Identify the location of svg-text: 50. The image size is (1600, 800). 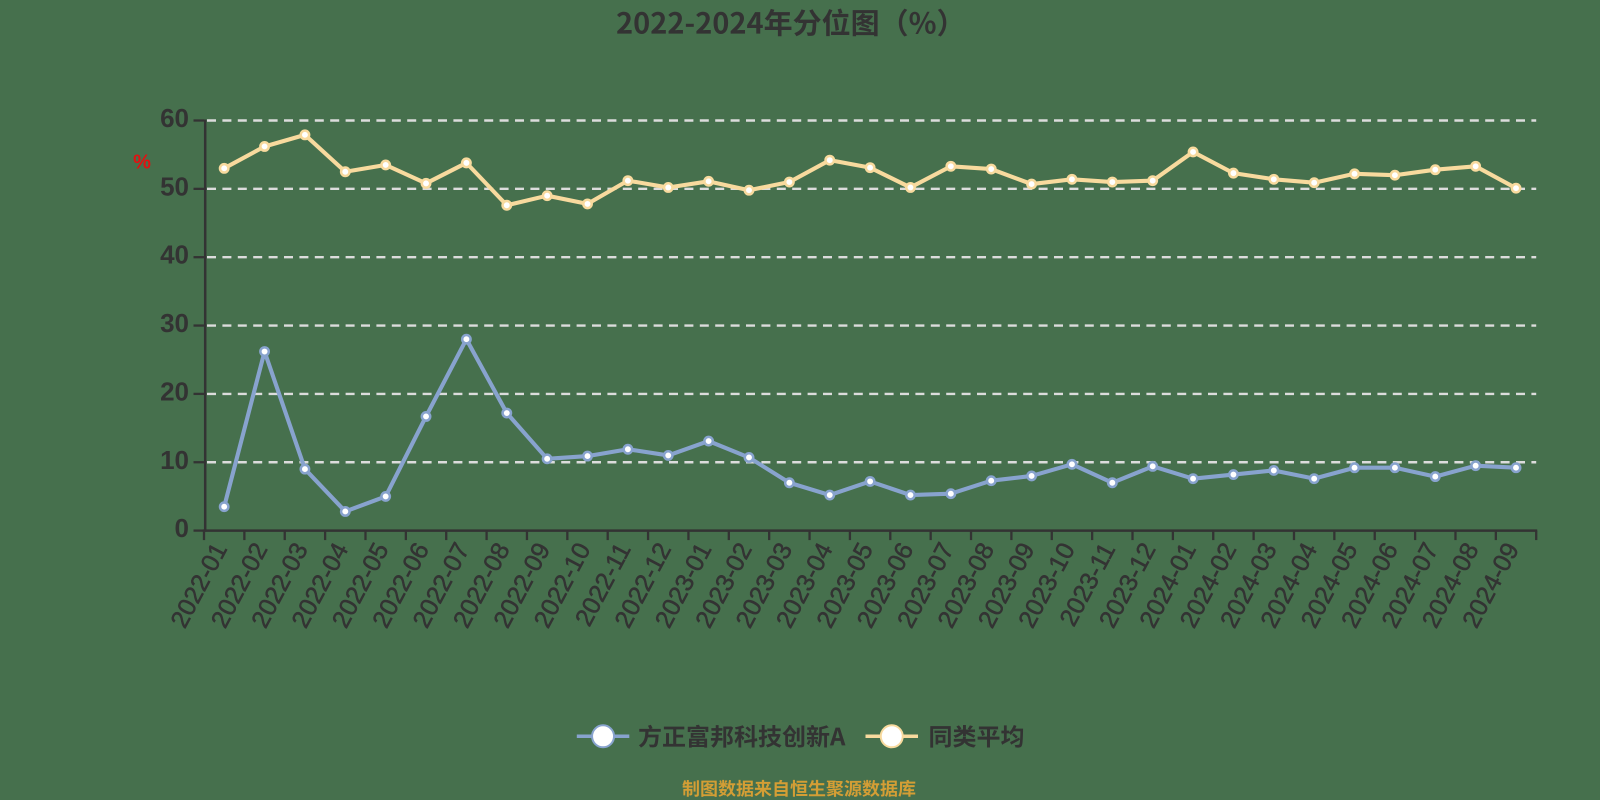
(174, 186).